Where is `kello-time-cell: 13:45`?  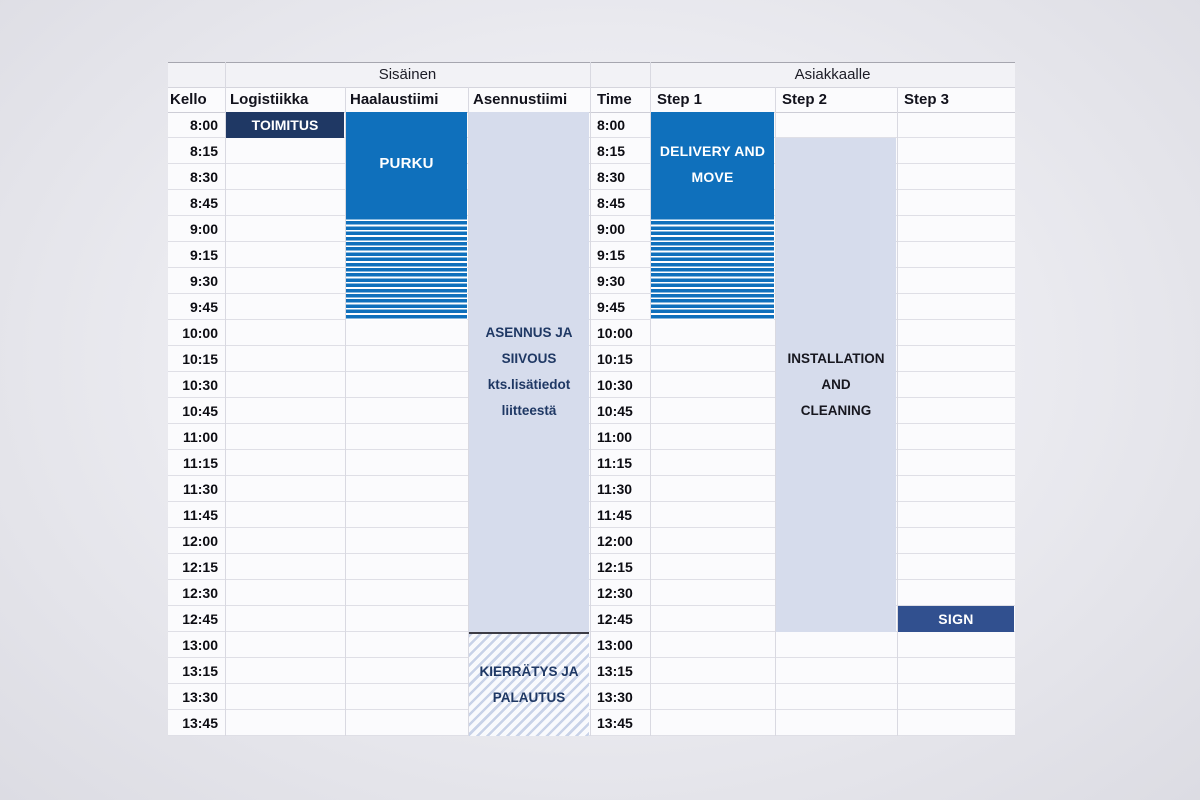 kello-time-cell: 13:45 is located at coordinates (200, 723).